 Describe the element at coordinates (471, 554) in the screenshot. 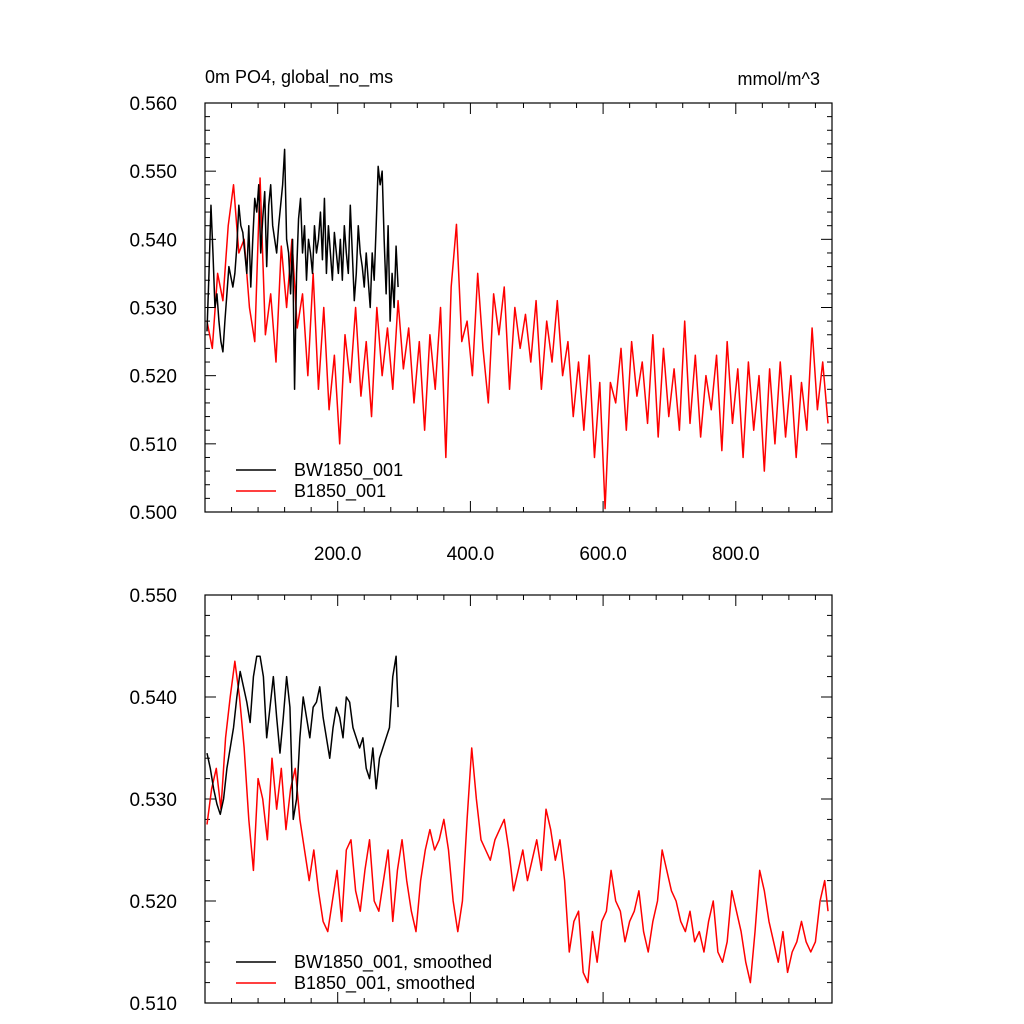

I see `x-tick-label: 400.0` at that location.